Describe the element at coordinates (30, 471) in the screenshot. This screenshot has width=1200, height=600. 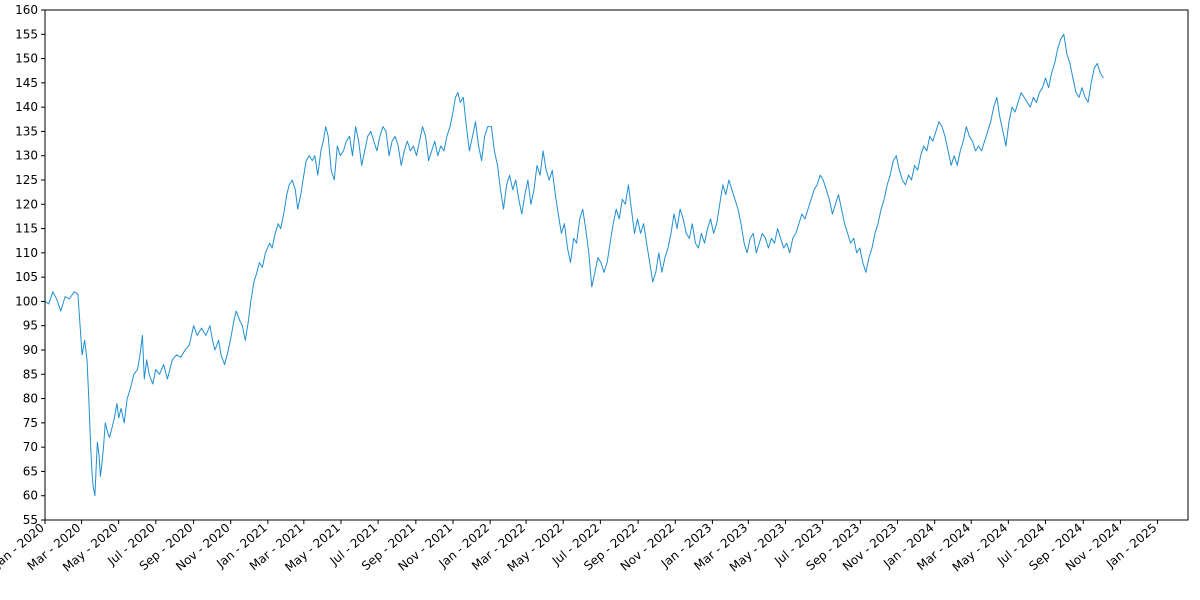
I see `y-tick-label: 65` at that location.